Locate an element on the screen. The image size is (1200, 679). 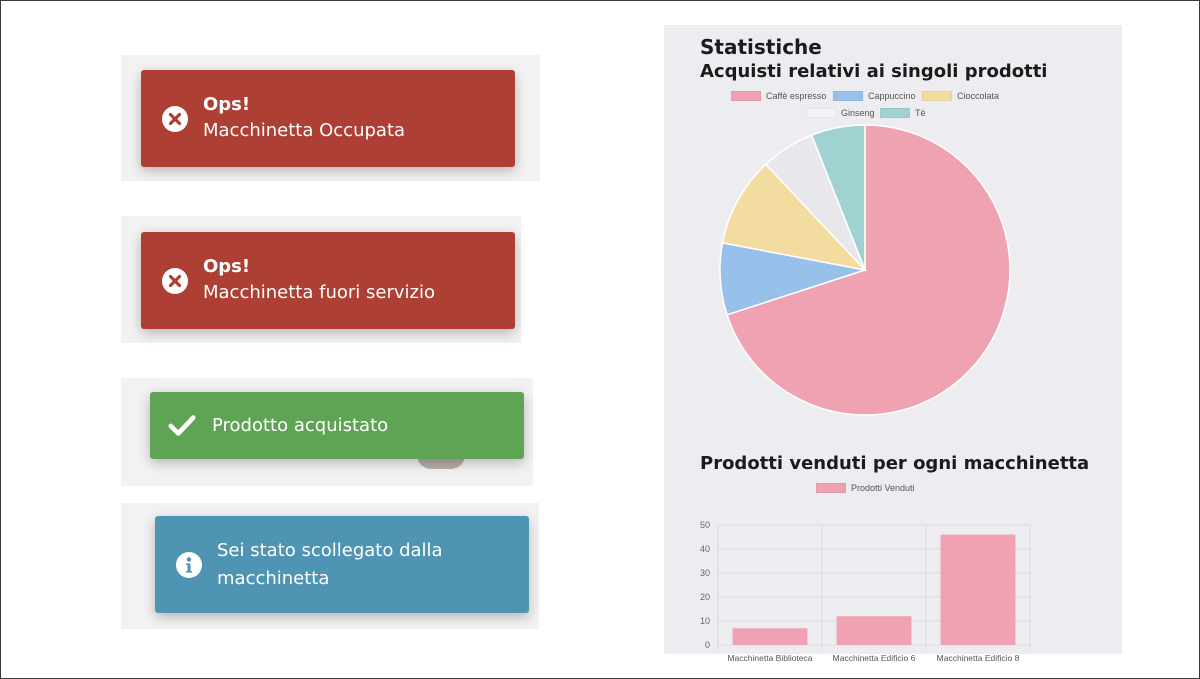
statistics-heading: Statistiche is located at coordinates (761, 47).